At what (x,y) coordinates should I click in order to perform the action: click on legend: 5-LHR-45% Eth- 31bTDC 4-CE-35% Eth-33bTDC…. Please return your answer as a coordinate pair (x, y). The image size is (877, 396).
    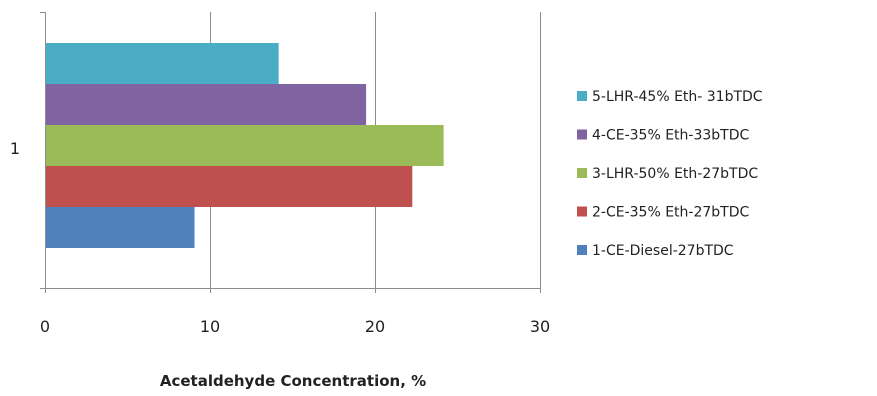
    Looking at the image, I should click on (670, 174).